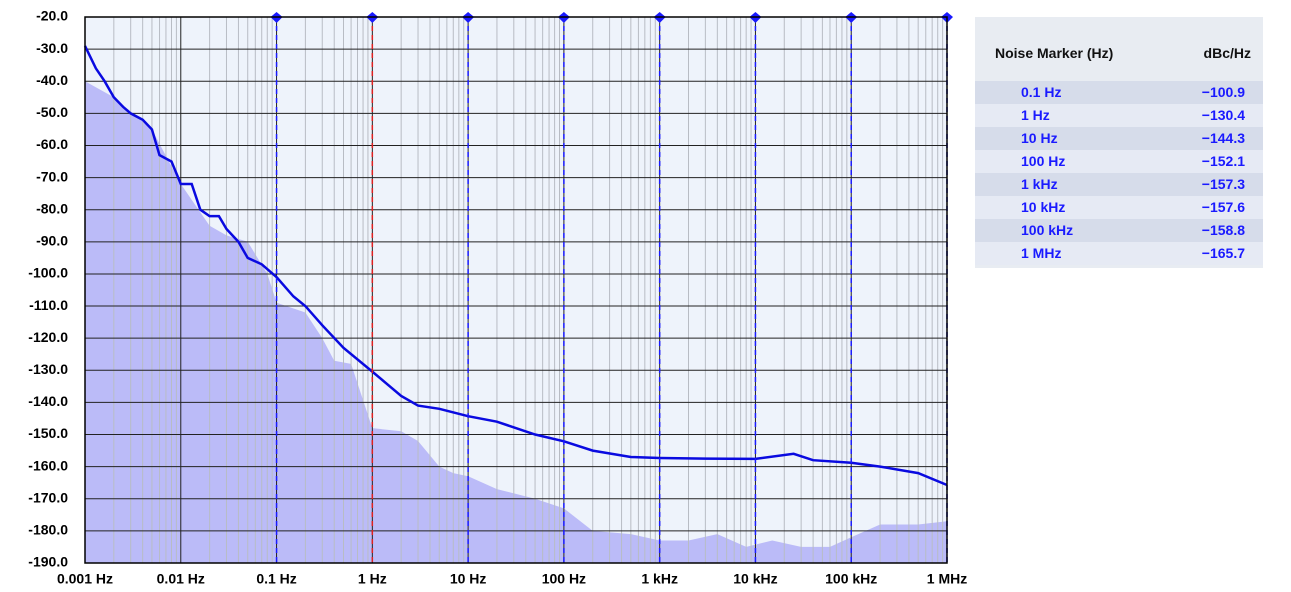  Describe the element at coordinates (1223, 230) in the screenshot. I see `table-cell: −158.8` at that location.